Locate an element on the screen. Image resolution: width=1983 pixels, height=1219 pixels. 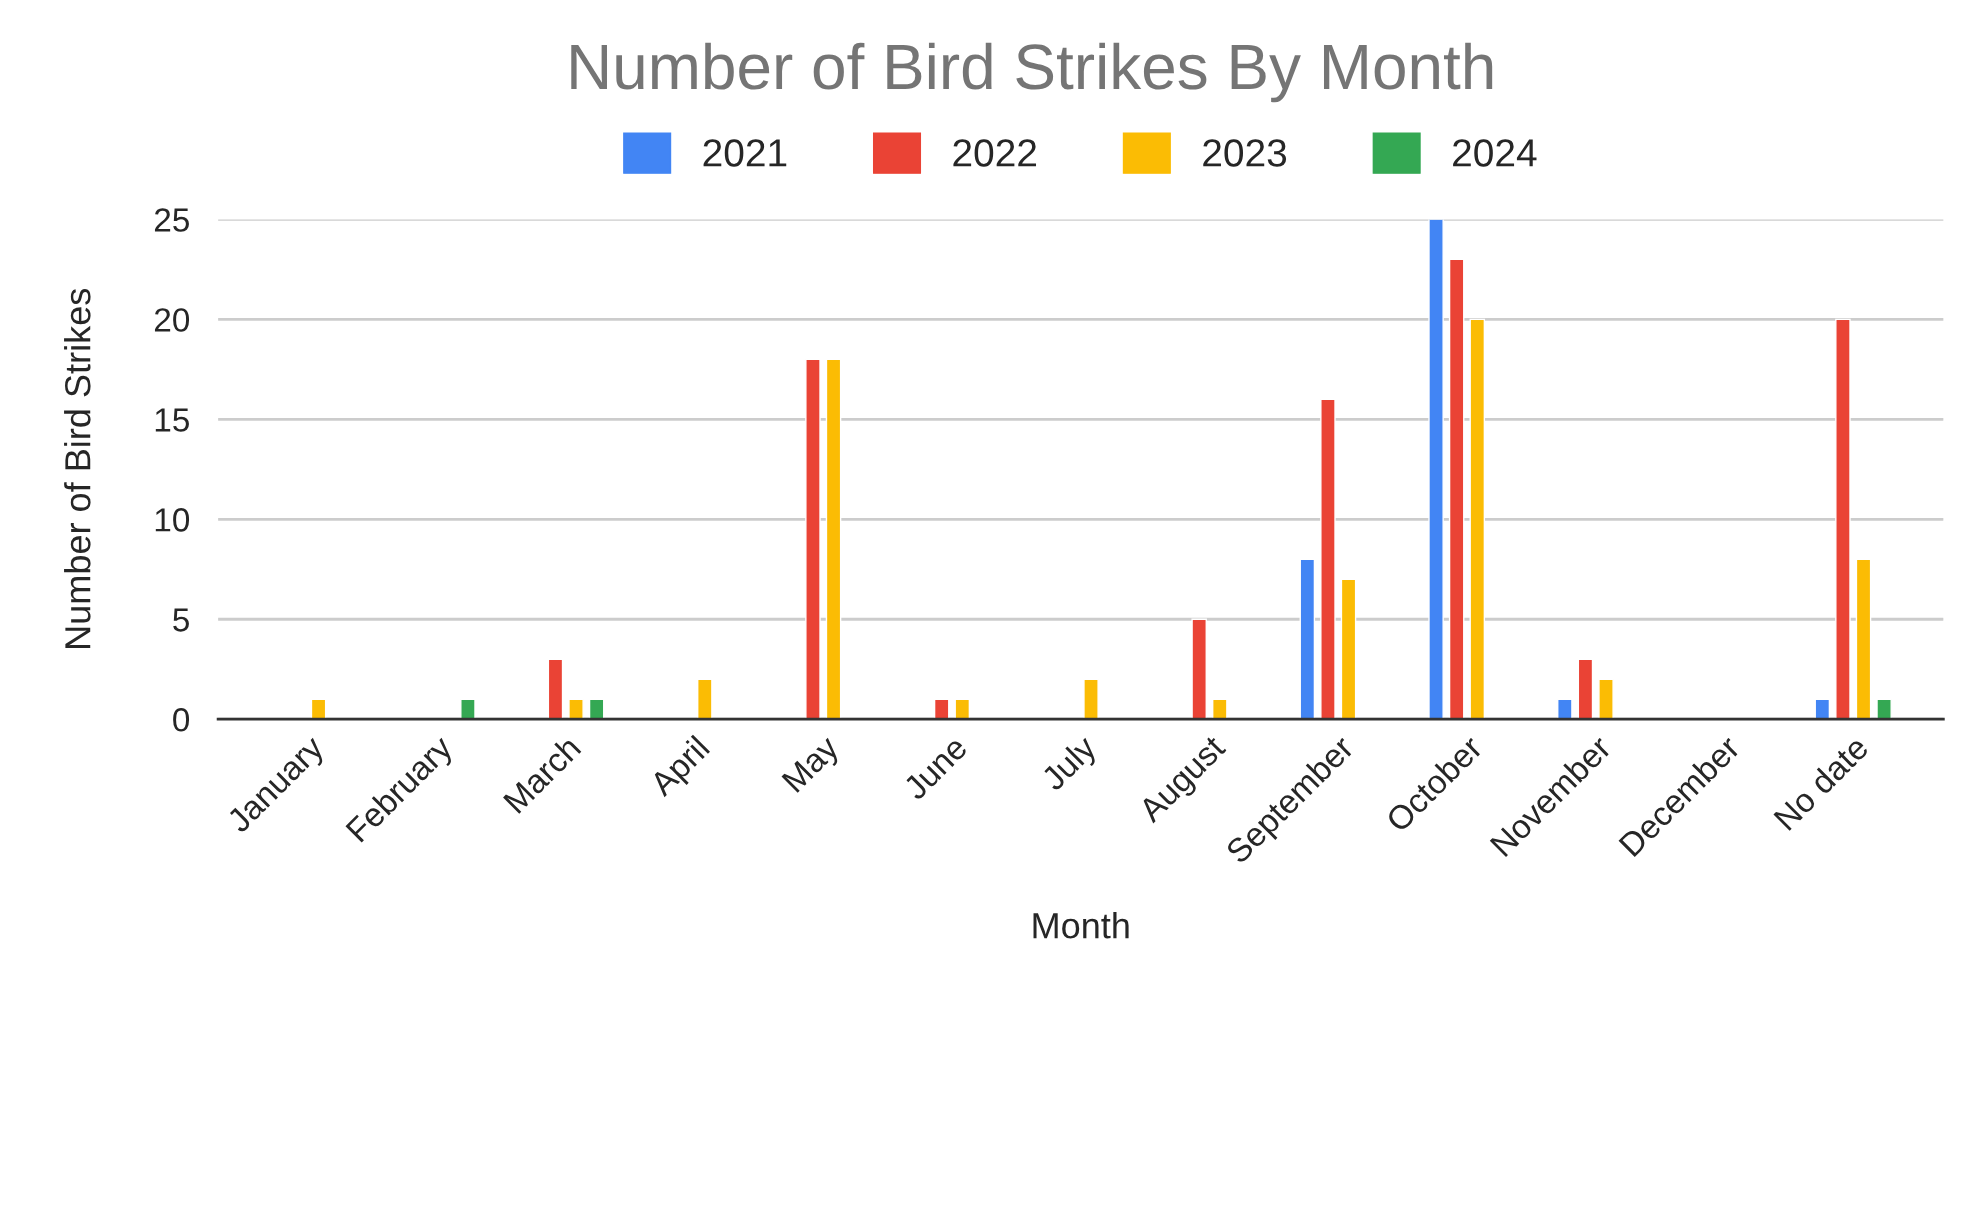
legend-label: 2024 is located at coordinates (1495, 153).